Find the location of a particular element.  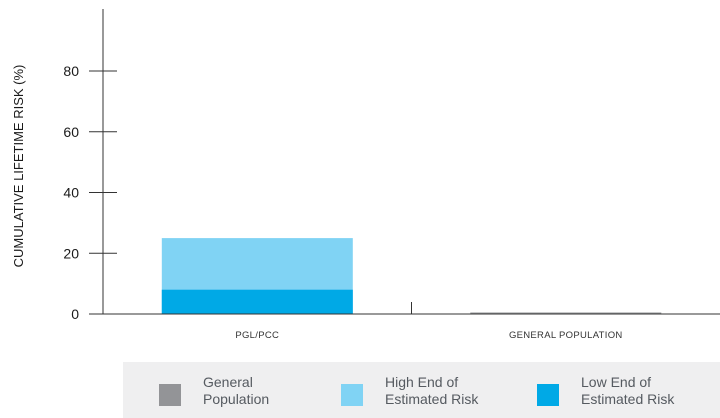

legend-label-low-end: Low End of Estimated Risk is located at coordinates (628, 390).